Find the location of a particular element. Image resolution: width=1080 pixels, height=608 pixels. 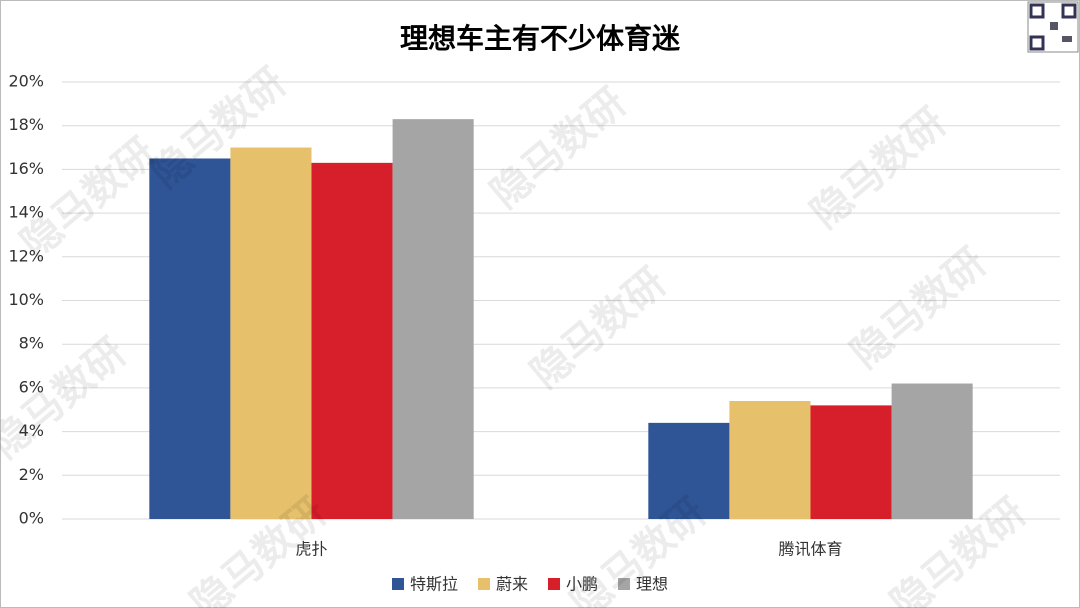

y-tick-label: 8% is located at coordinates (31, 343).